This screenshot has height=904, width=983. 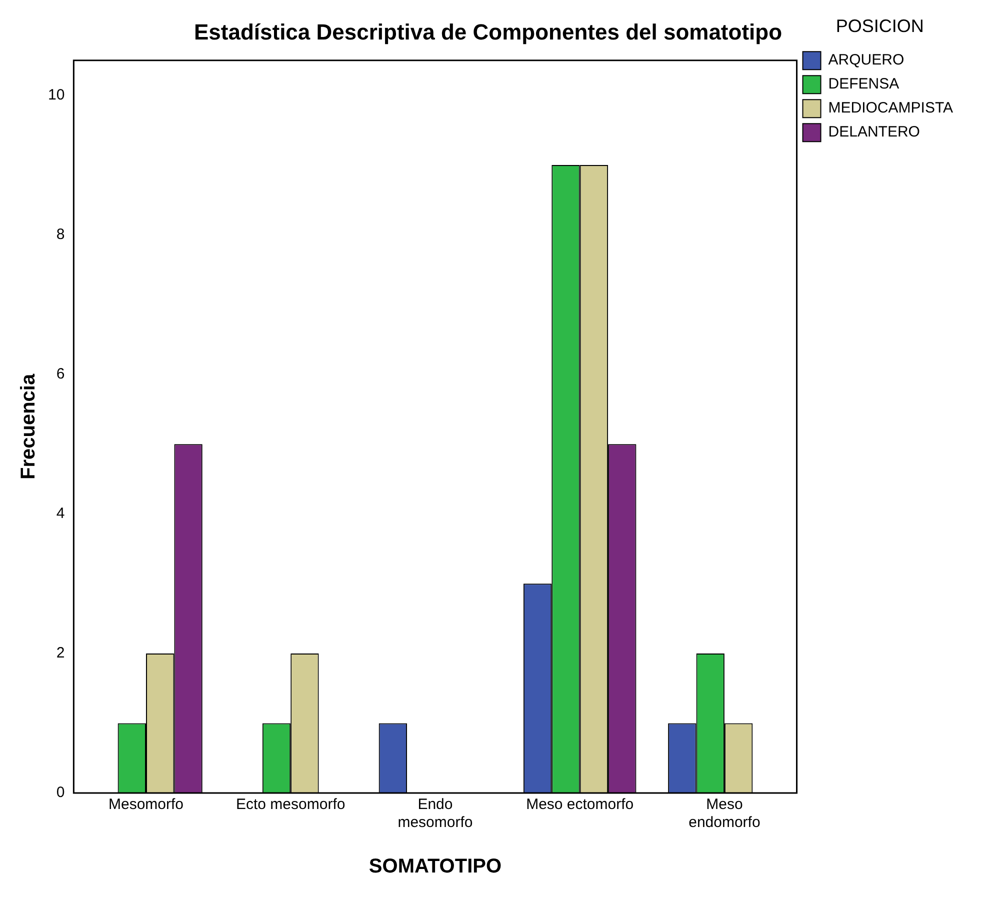 What do you see at coordinates (60, 653) in the screenshot?
I see `y-tick-label: 2` at bounding box center [60, 653].